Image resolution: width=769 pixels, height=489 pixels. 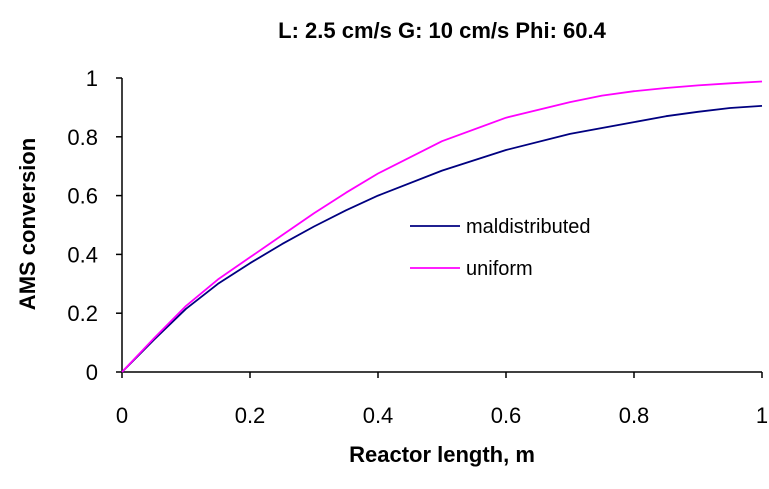 I want to click on legend: maldistributed uniform, so click(x=500, y=248).